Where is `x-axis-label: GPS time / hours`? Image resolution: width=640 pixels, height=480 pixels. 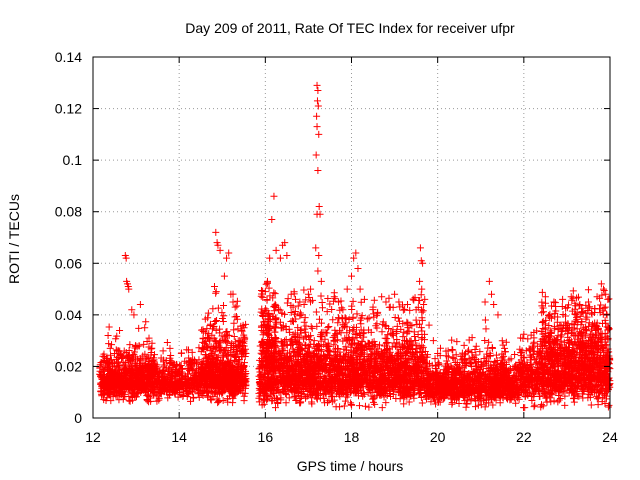
x-axis-label: GPS time / hours is located at coordinates (350, 466).